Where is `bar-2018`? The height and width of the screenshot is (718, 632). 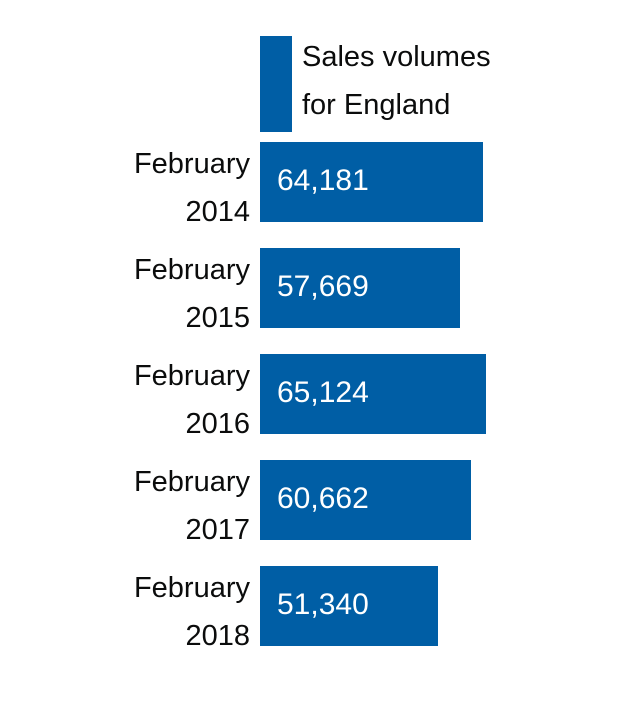
bar-2018 is located at coordinates (349, 606).